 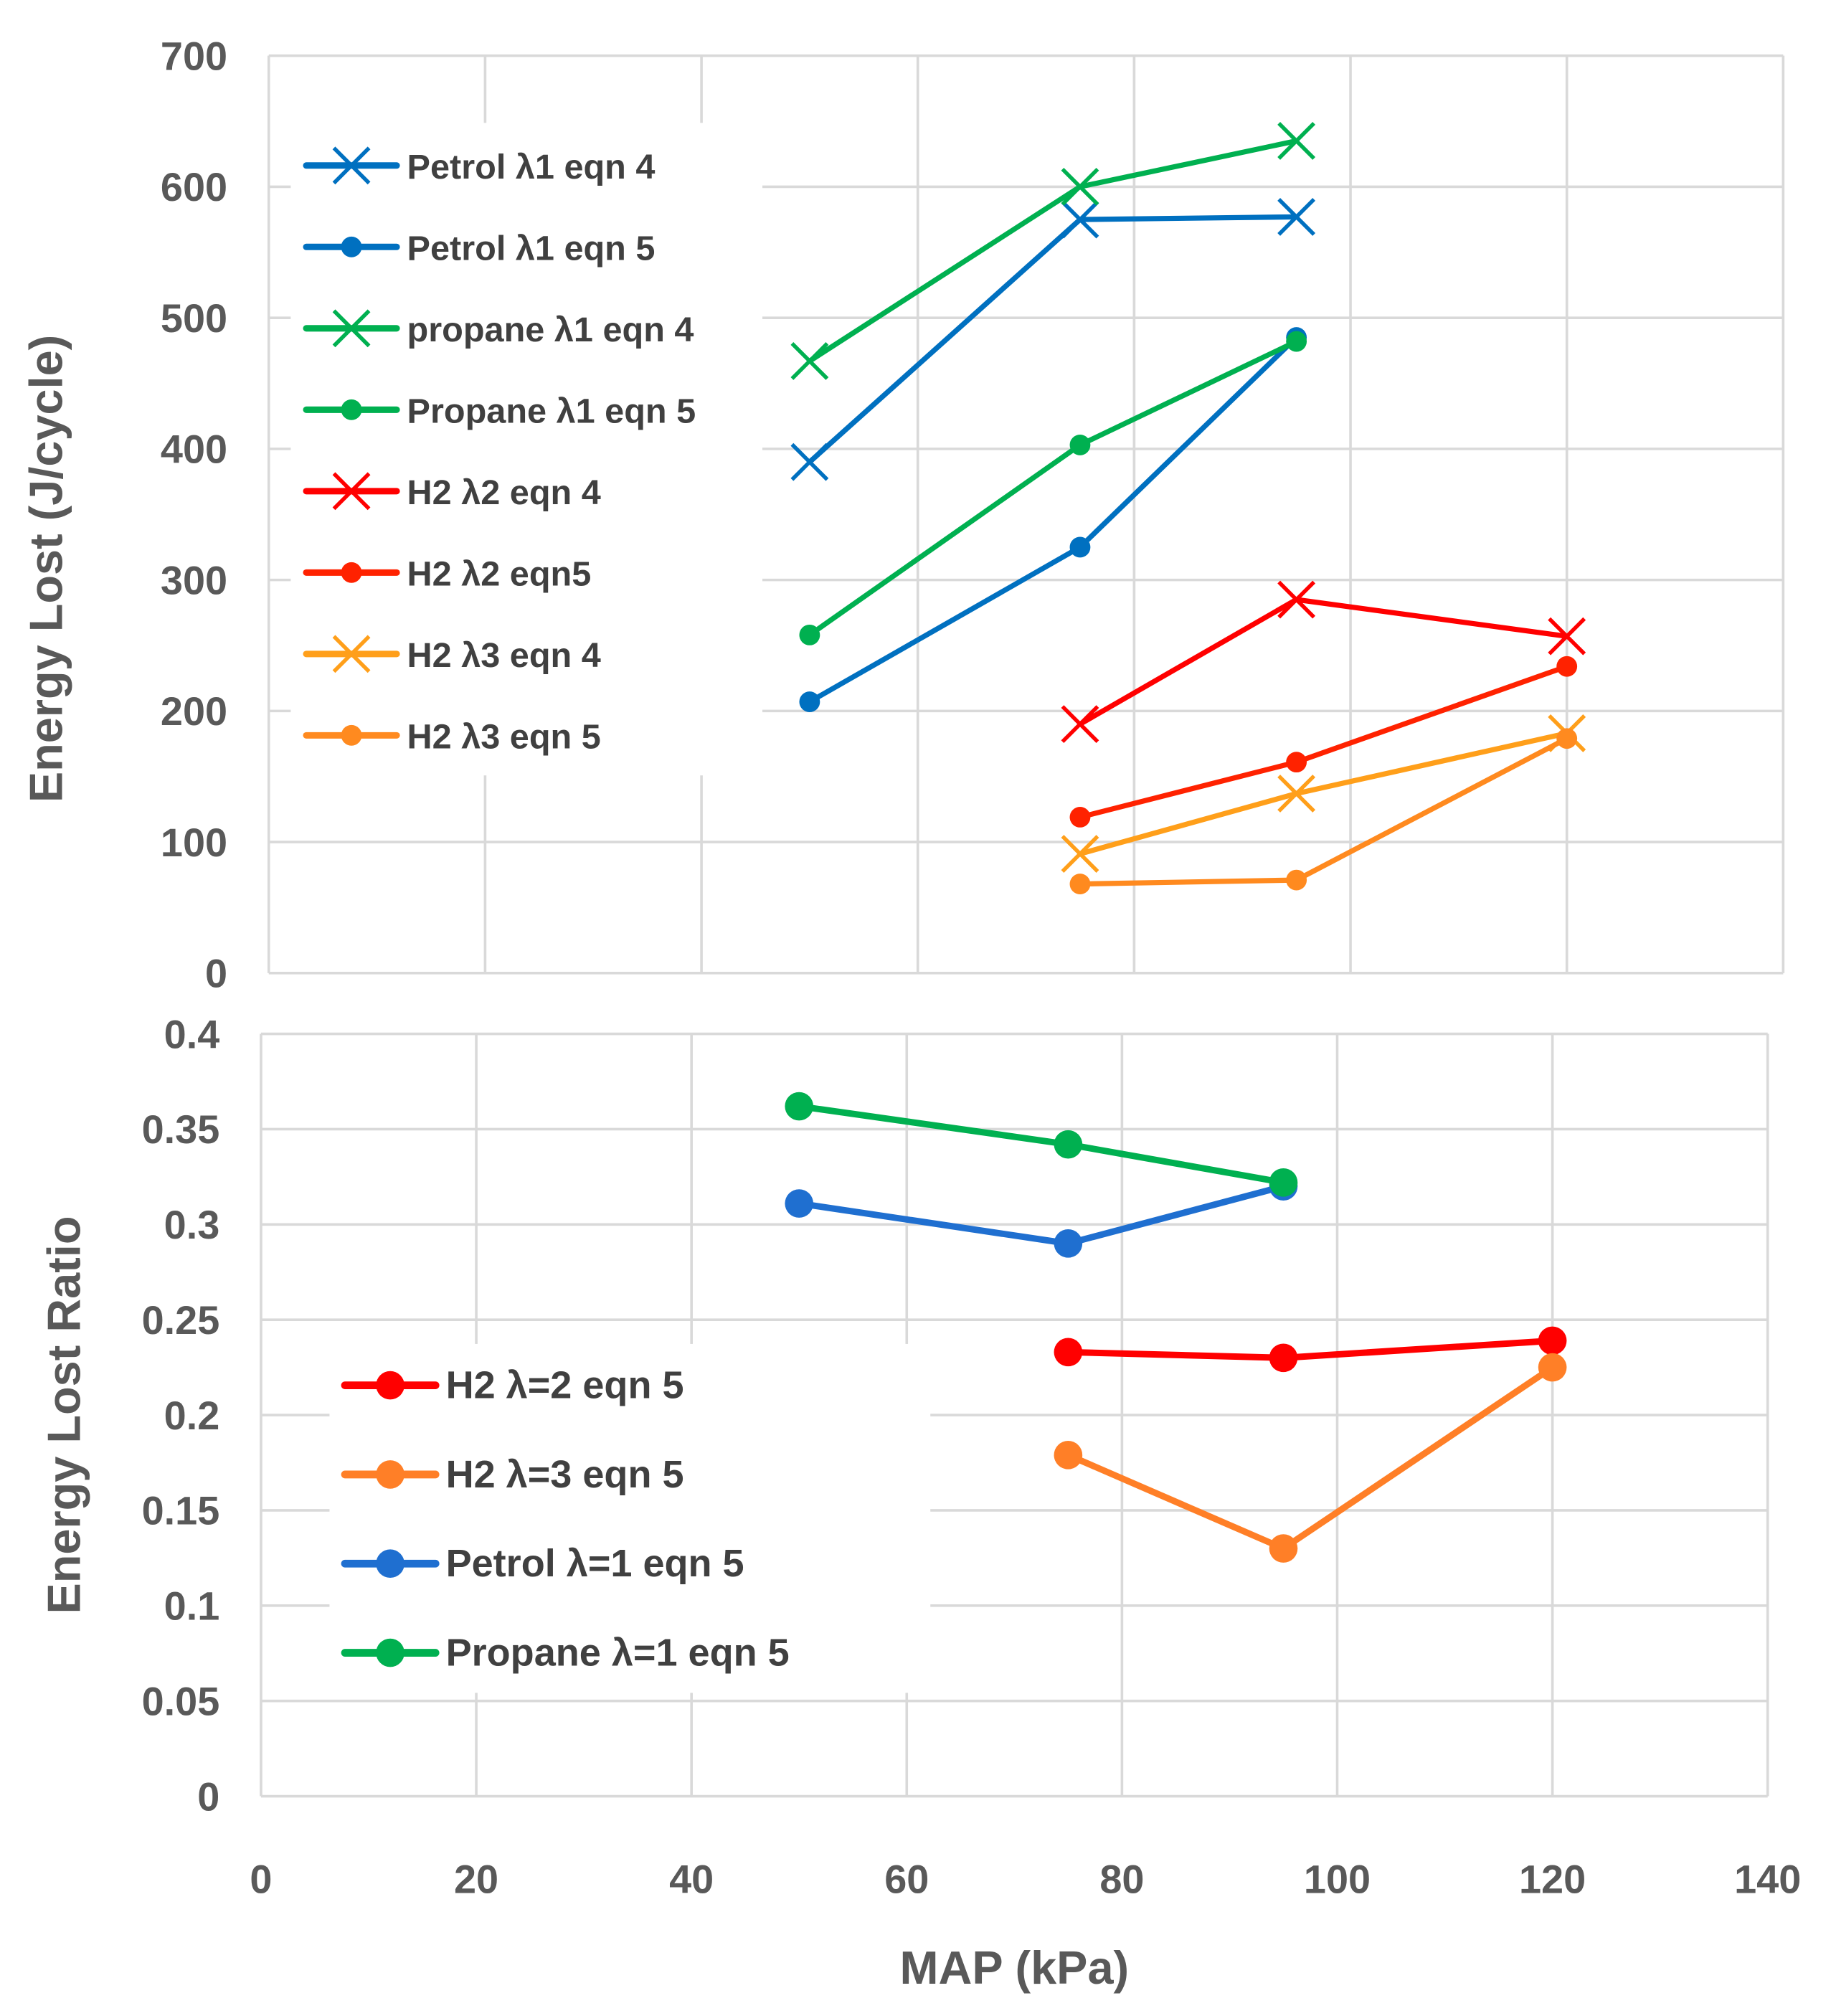 I want to click on x-tick-label: 100, so click(x=1337, y=1879).